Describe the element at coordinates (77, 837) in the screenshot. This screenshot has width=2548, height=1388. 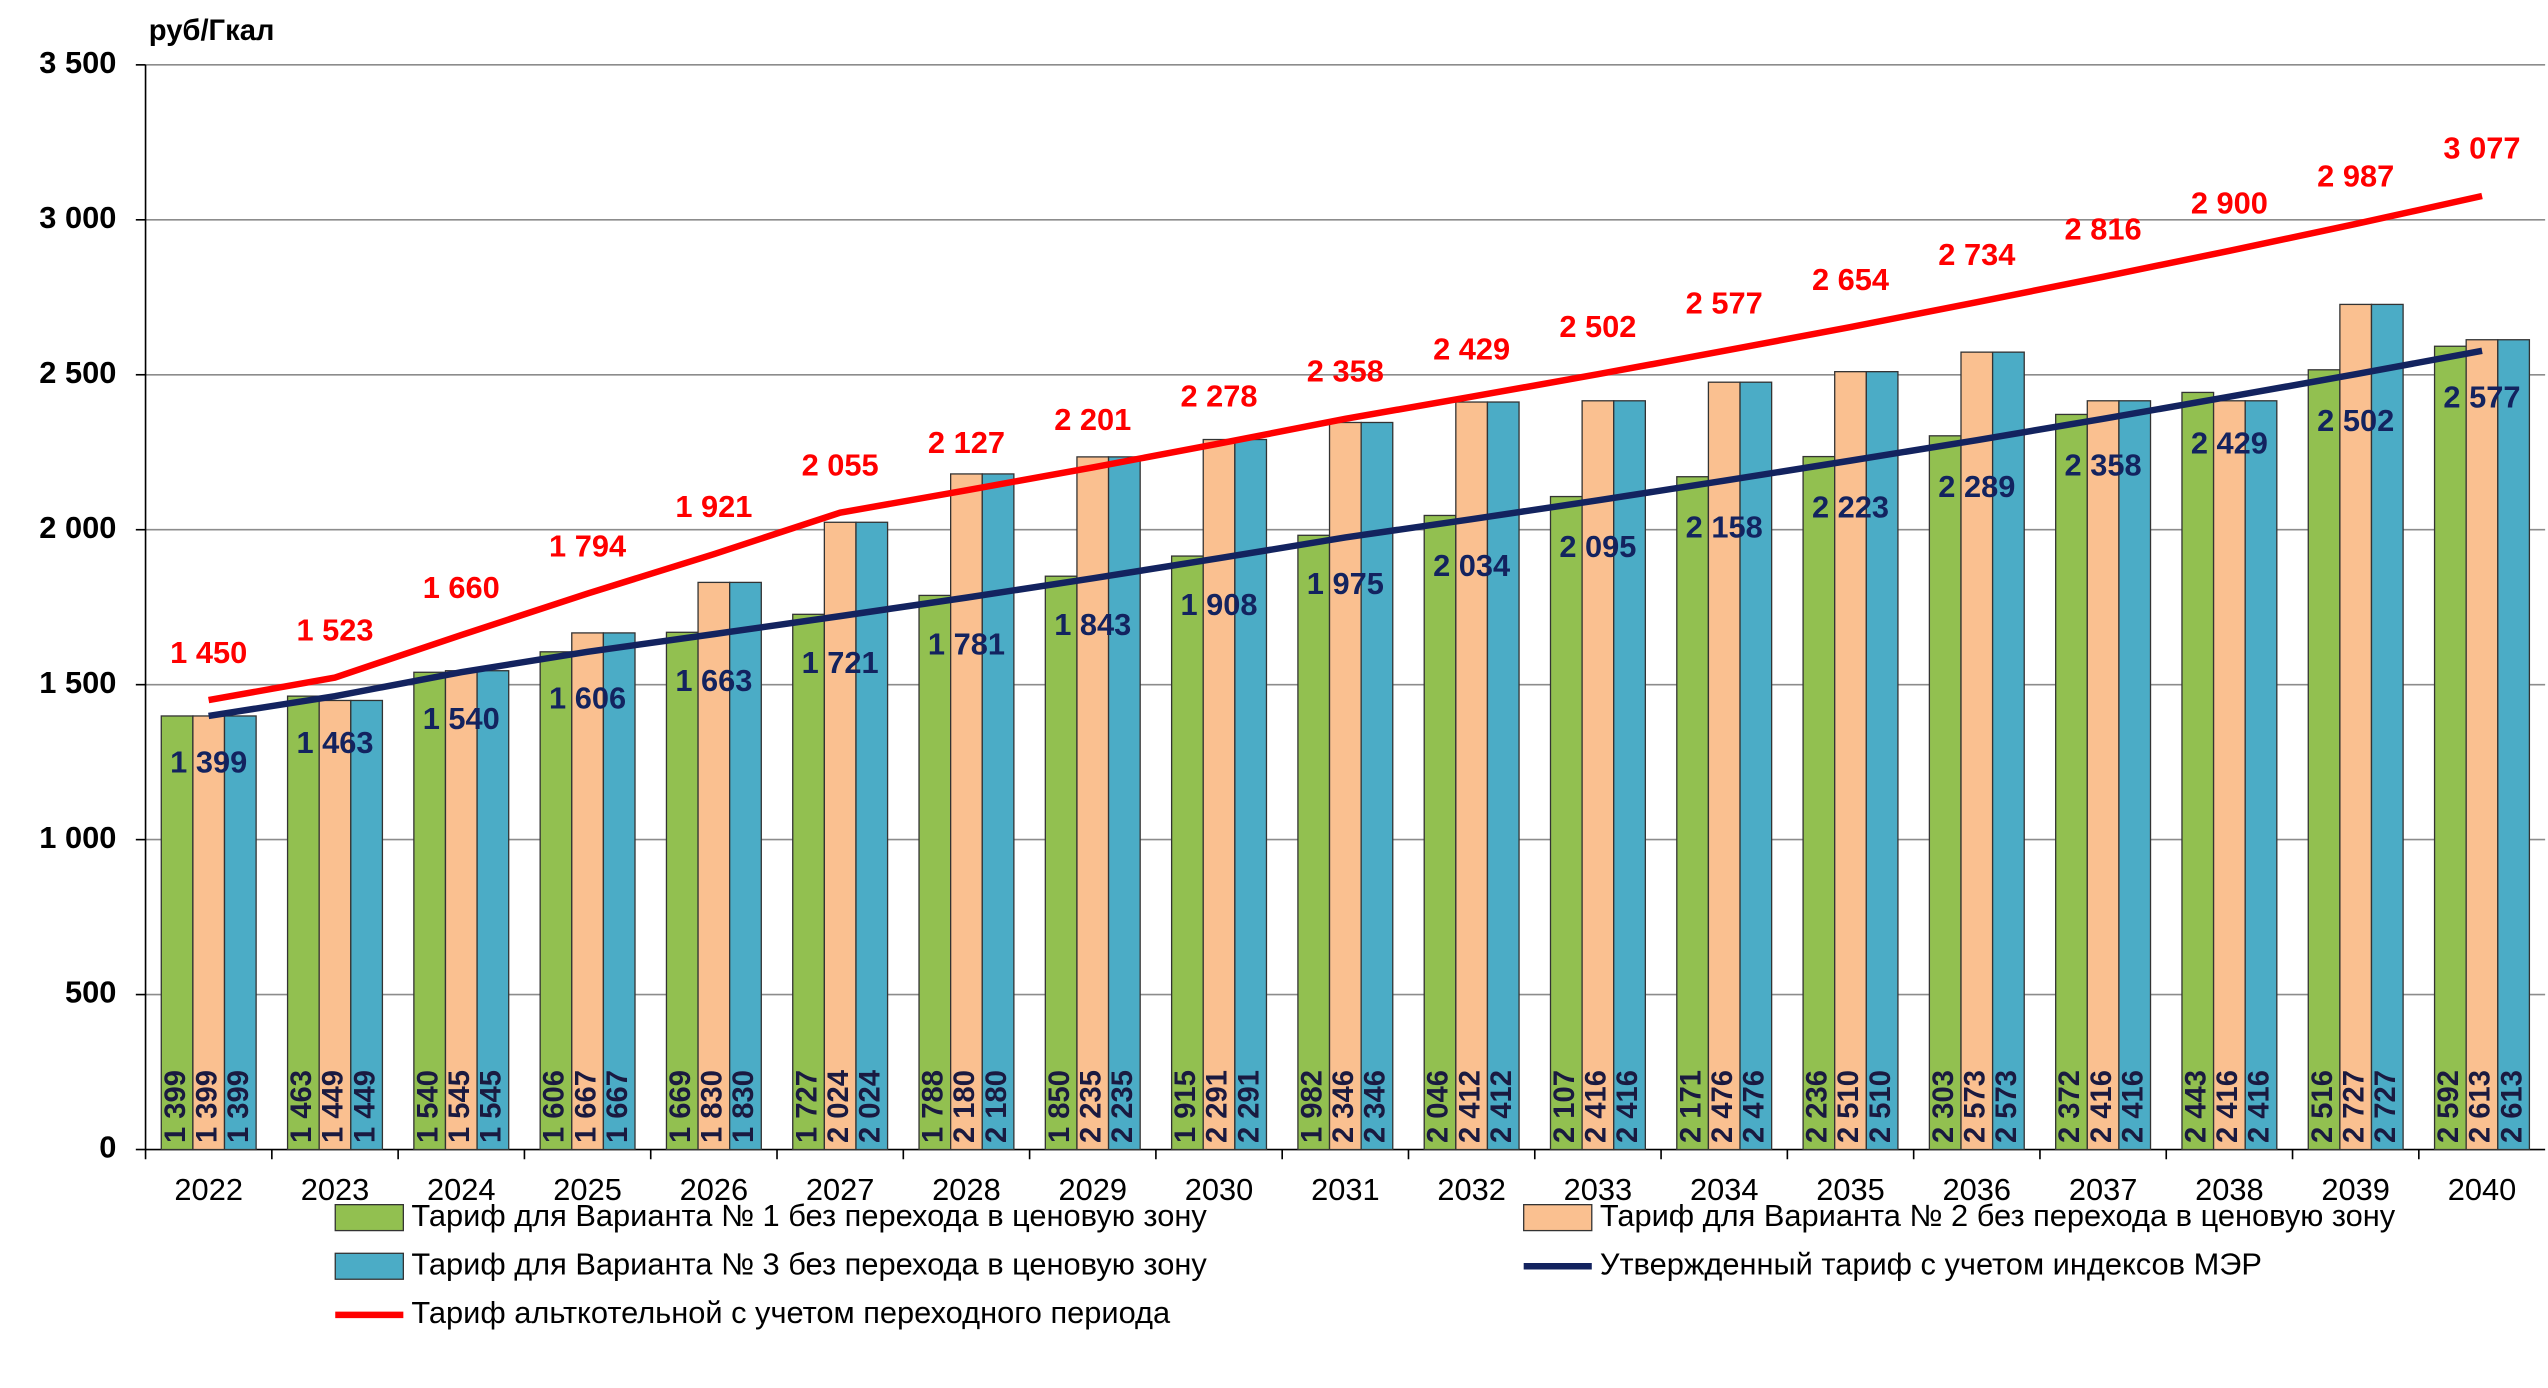
I see `y-tick-label: 1 000` at that location.